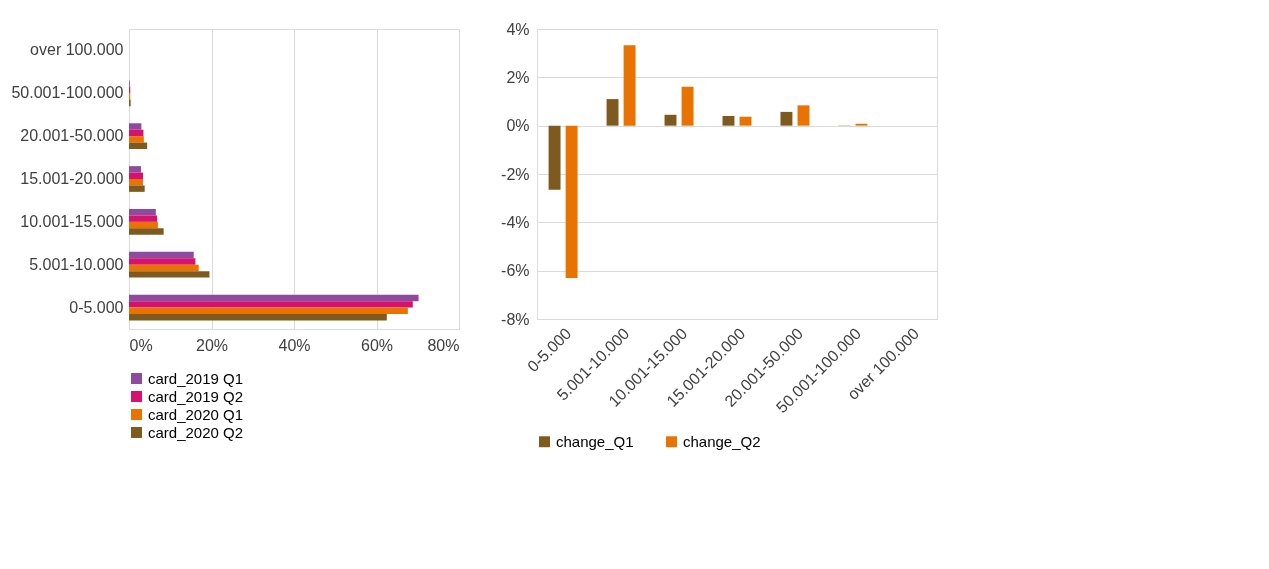 Image resolution: width=1269 pixels, height=569 pixels. Describe the element at coordinates (196, 396) in the screenshot. I see `legend-label: card_2019 Q2` at that location.